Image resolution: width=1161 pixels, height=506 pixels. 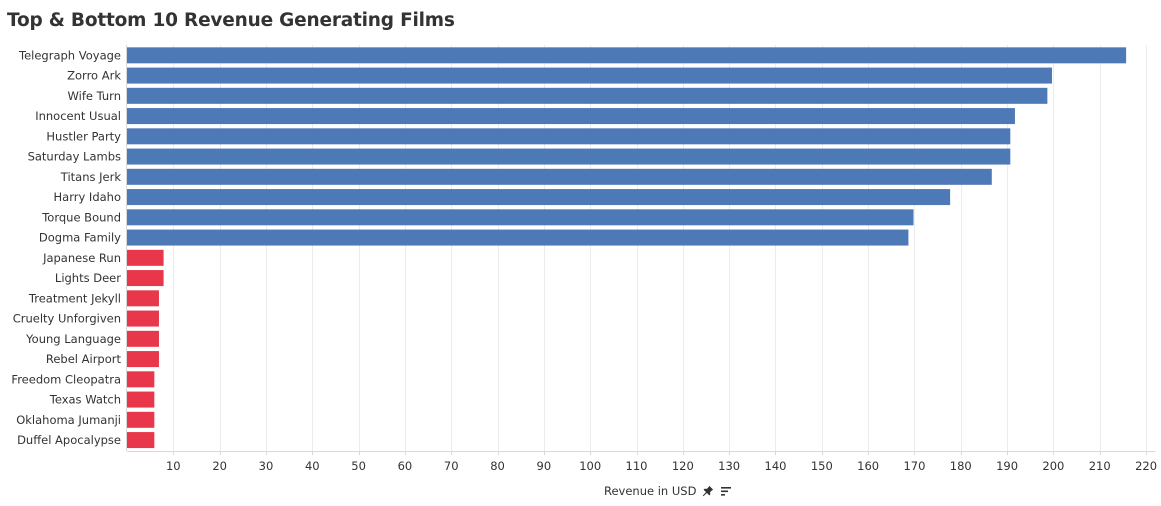 I want to click on x-tick-label: 170, so click(x=914, y=466).